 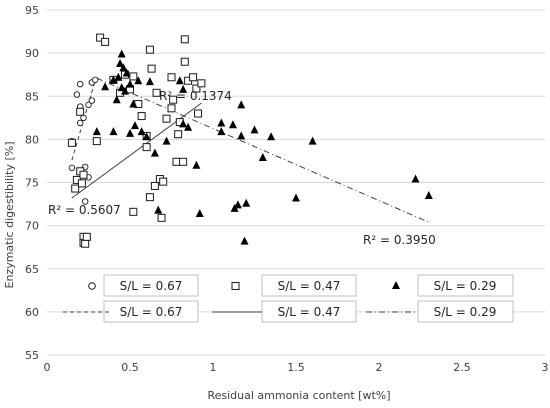 What do you see at coordinates (47, 367) in the screenshot?
I see `x-tick-label: 0` at bounding box center [47, 367].